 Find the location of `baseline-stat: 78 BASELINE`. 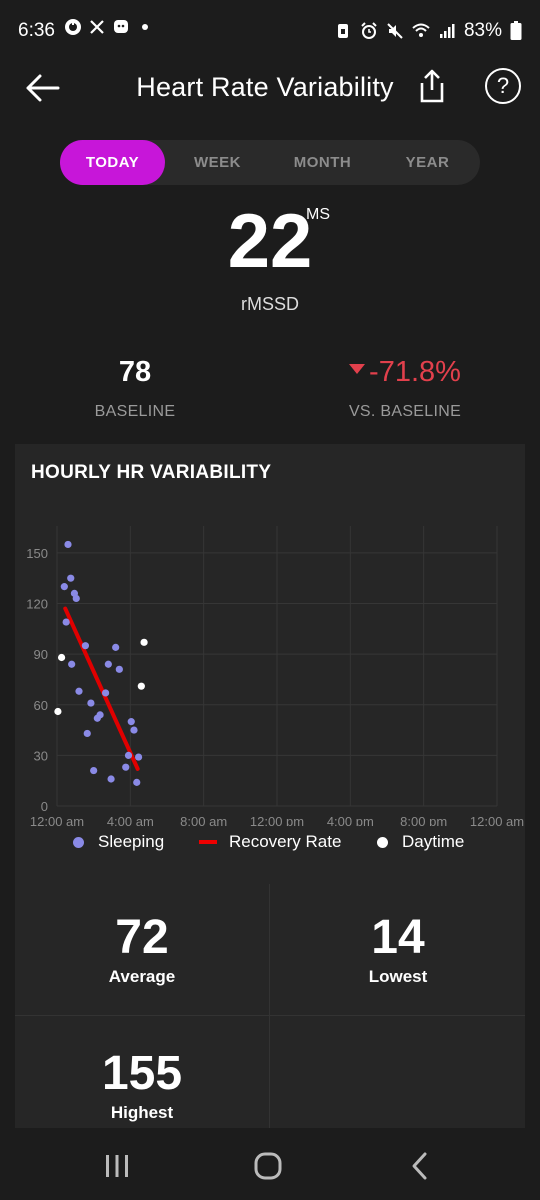

baseline-stat: 78 BASELINE is located at coordinates (135, 388).